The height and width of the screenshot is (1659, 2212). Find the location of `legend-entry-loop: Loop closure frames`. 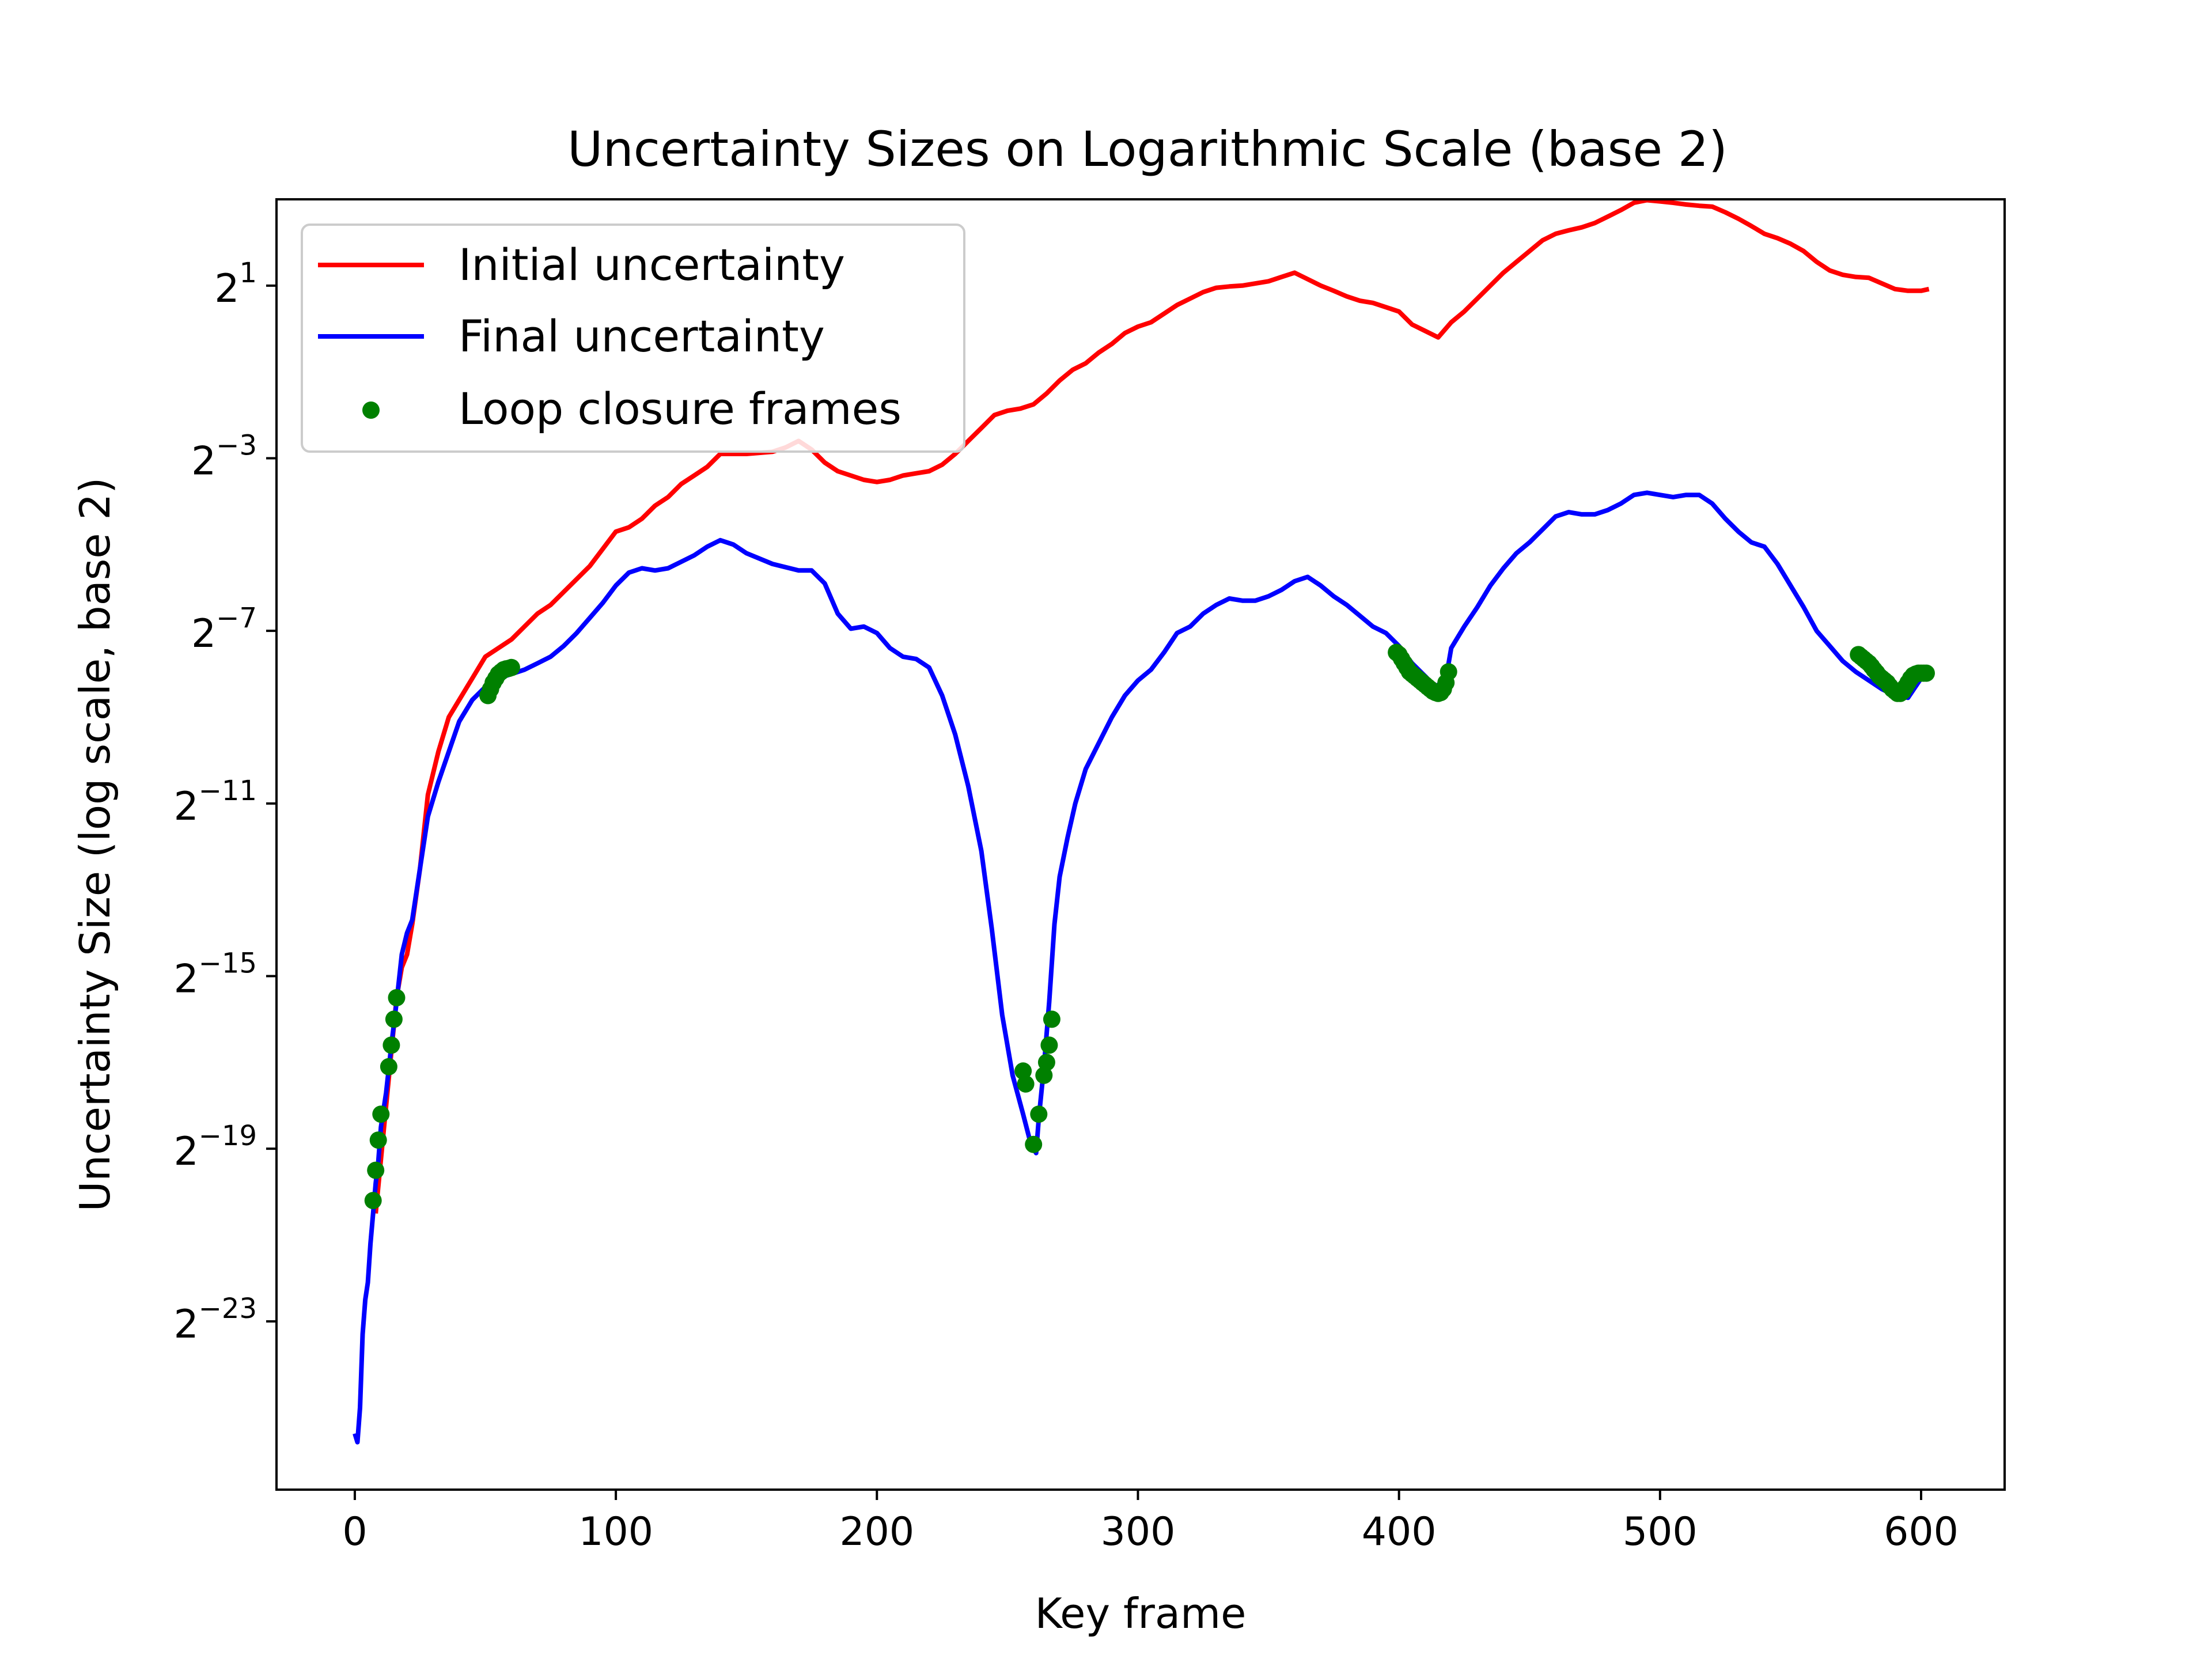

legend-entry-loop: Loop closure frames is located at coordinates (632, 408).